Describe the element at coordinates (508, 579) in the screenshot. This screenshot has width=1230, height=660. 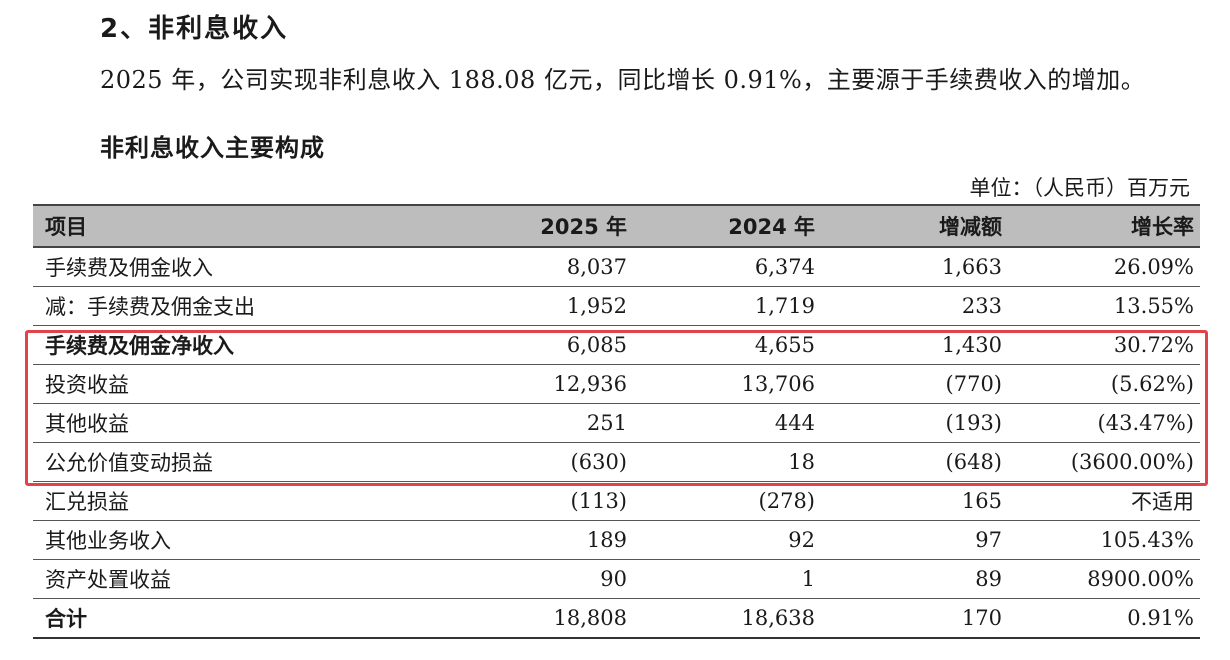
I see `row-2025: 90` at that location.